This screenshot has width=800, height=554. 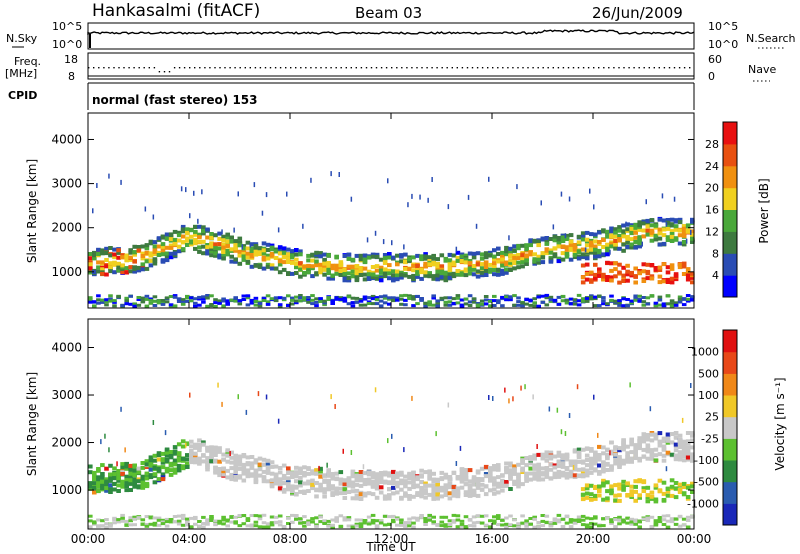 I want to click on x-tick-label: 00:00, so click(x=694, y=539).